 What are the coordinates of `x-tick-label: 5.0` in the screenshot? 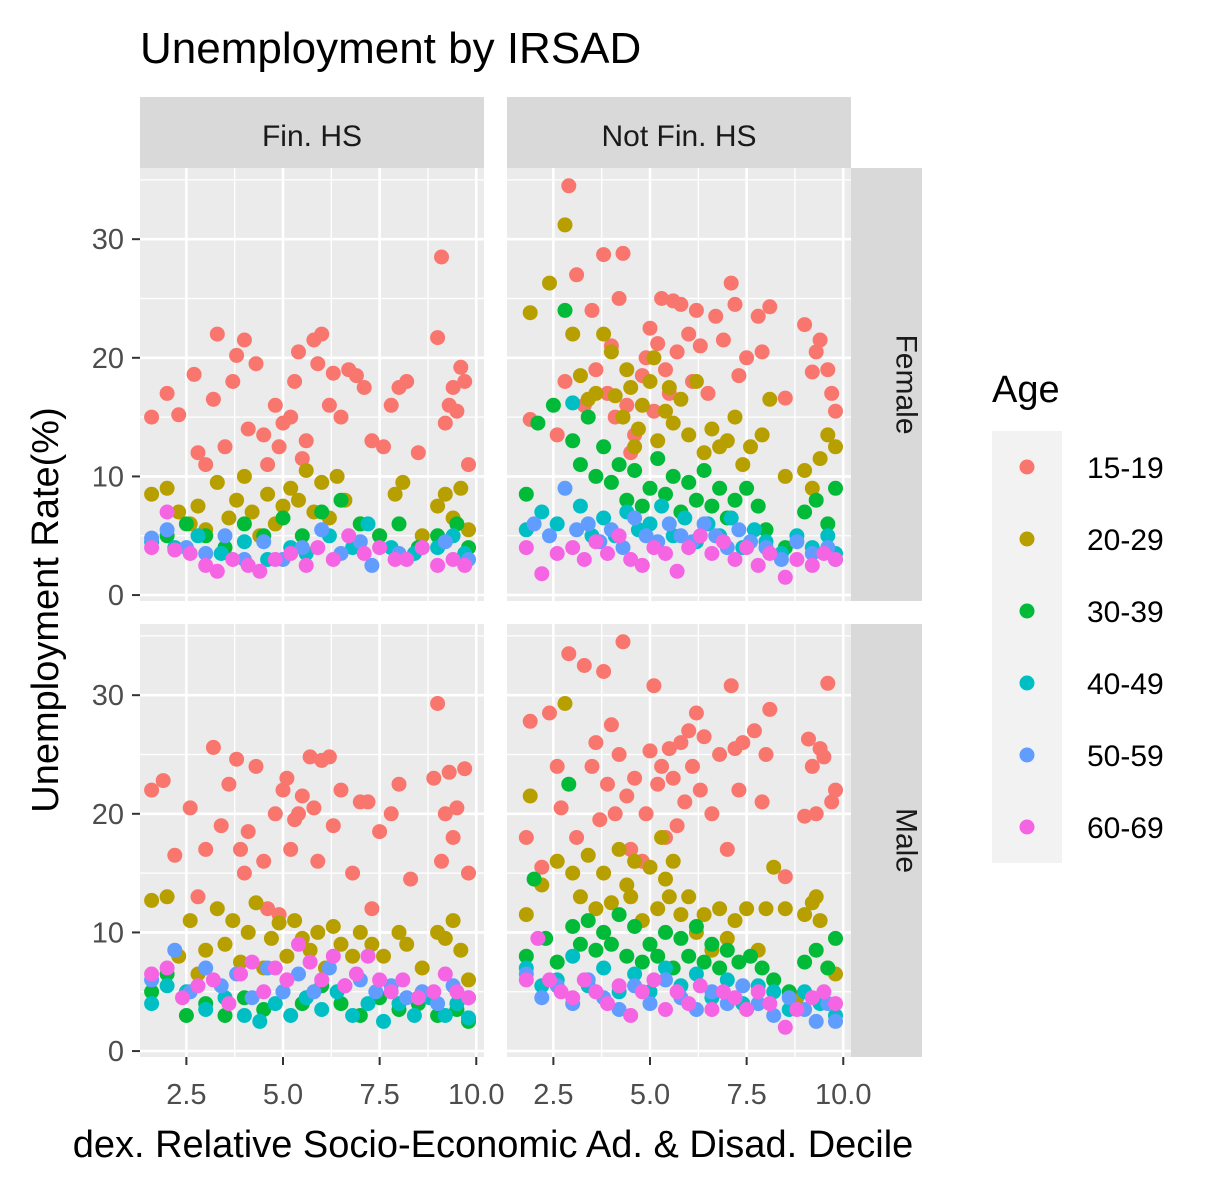 It's located at (650, 1095).